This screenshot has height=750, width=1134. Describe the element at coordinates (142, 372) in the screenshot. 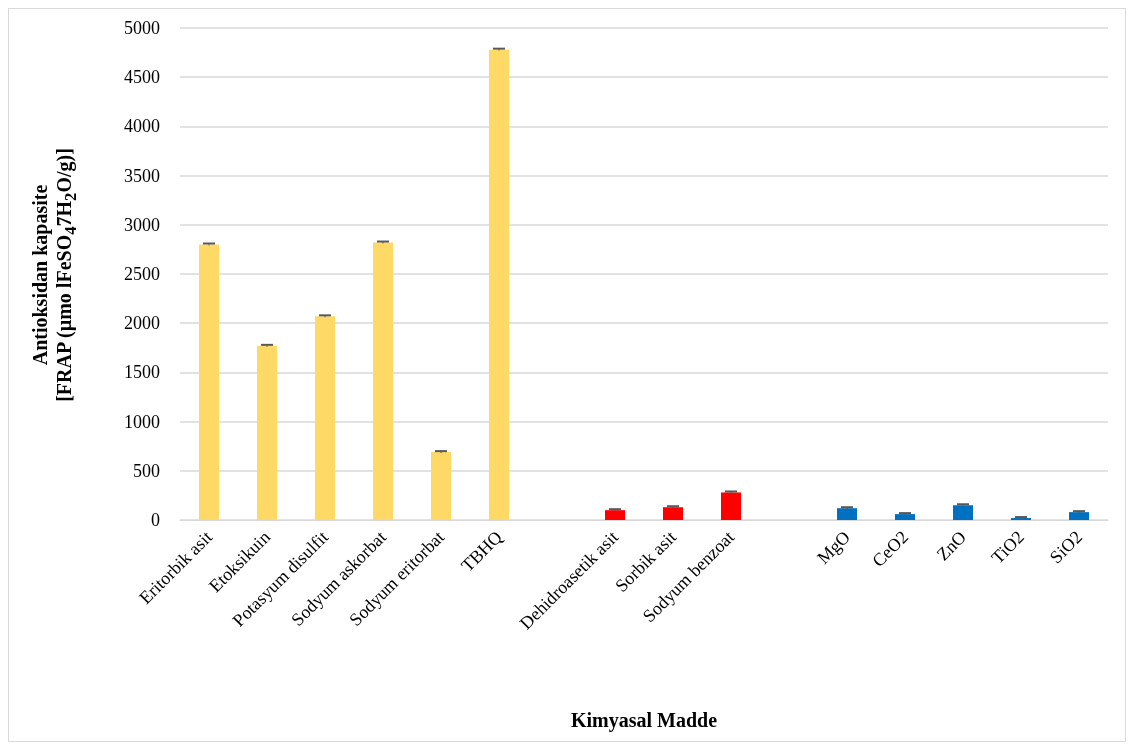

I see `y-tick-label: 1500` at that location.